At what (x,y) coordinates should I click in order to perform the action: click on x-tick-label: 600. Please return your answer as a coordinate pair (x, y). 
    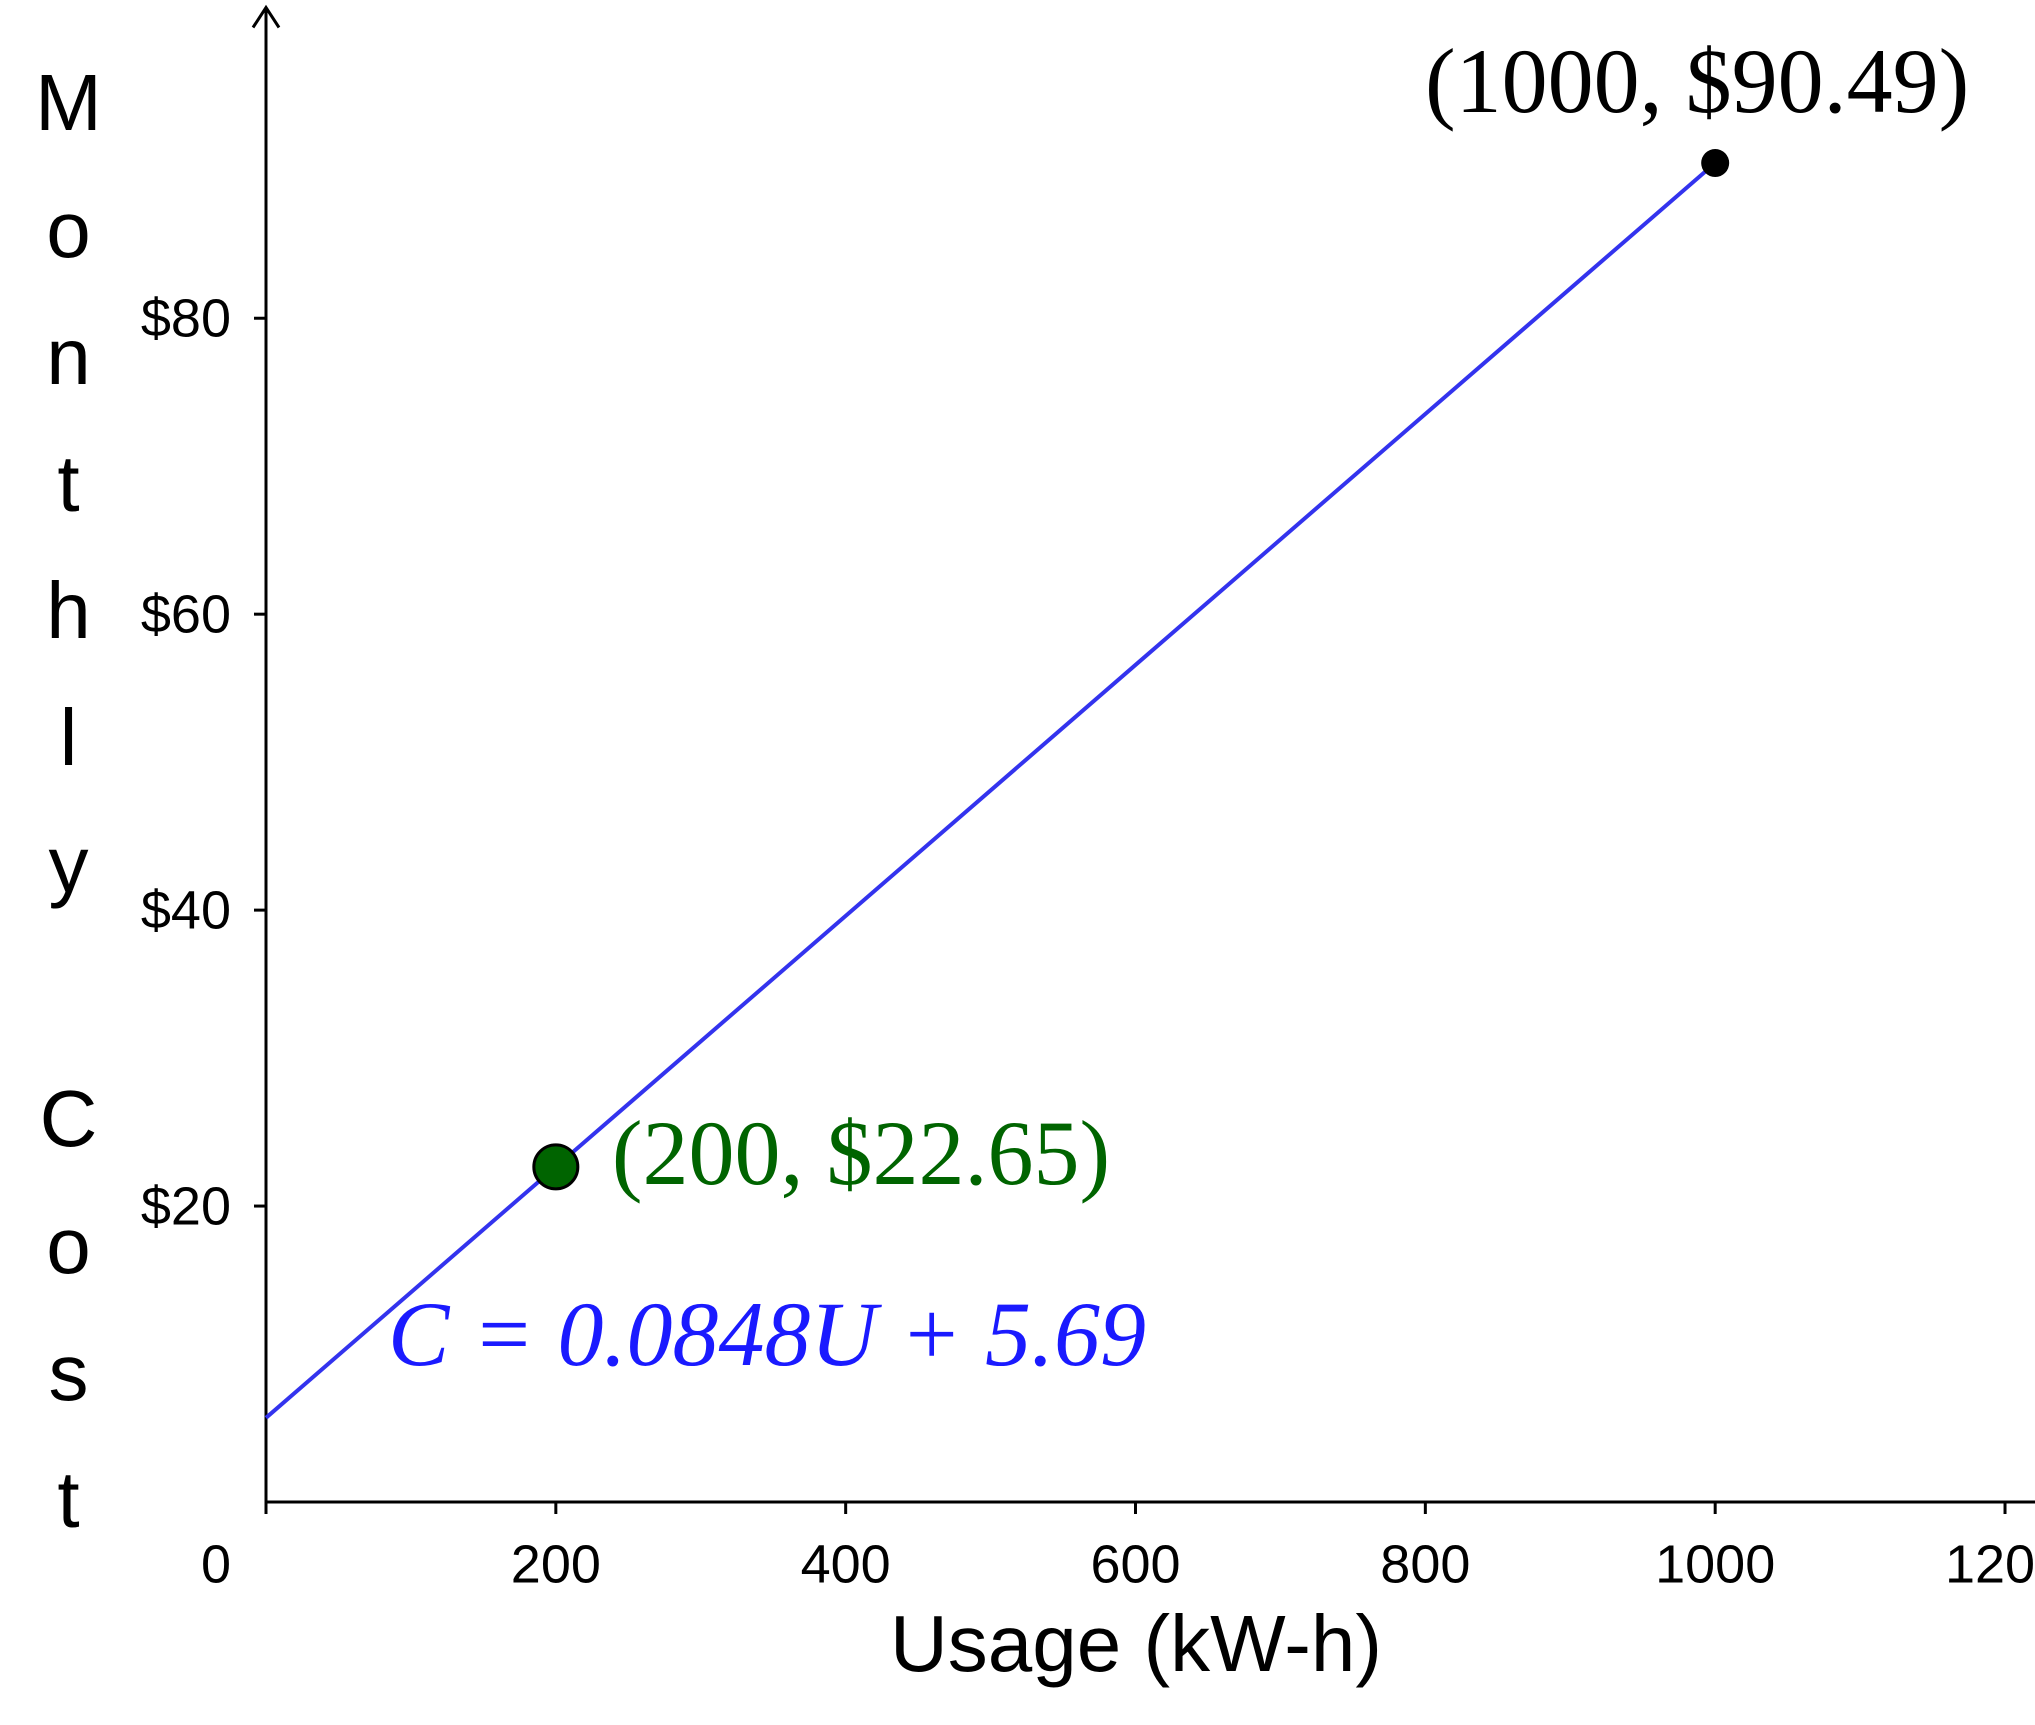
    Looking at the image, I should click on (1135, 1564).